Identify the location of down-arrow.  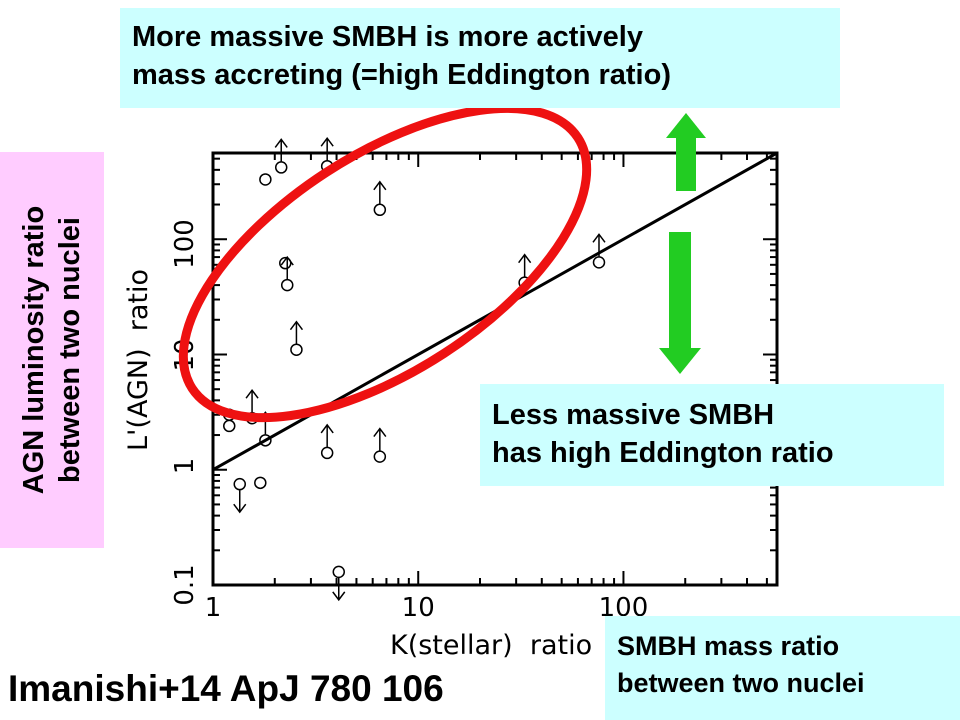
(680, 303).